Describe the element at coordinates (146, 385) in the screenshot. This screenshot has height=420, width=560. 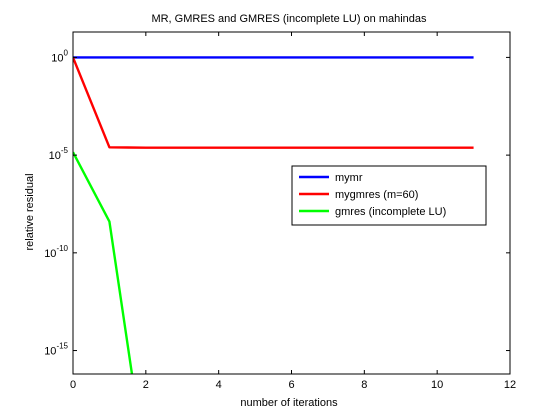
I see `x-tick-label: 2` at that location.